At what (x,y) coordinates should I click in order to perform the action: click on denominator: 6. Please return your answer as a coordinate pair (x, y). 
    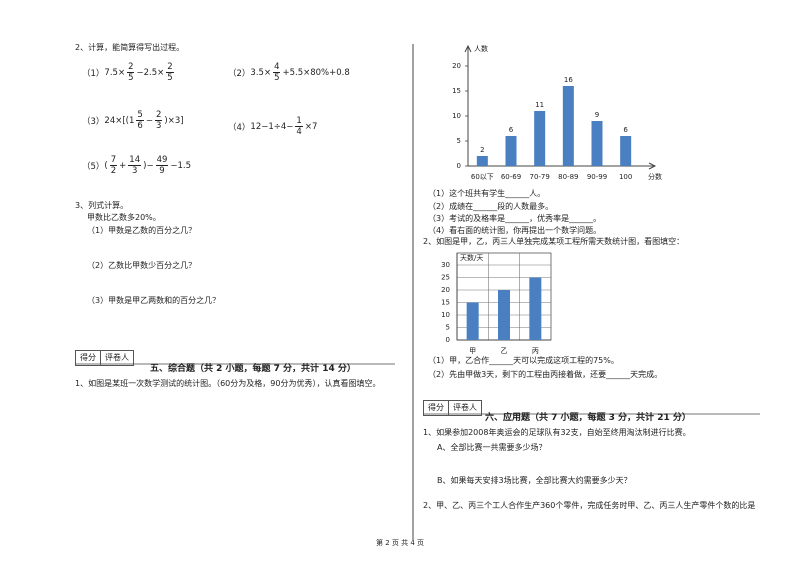
    Looking at the image, I should click on (140, 126).